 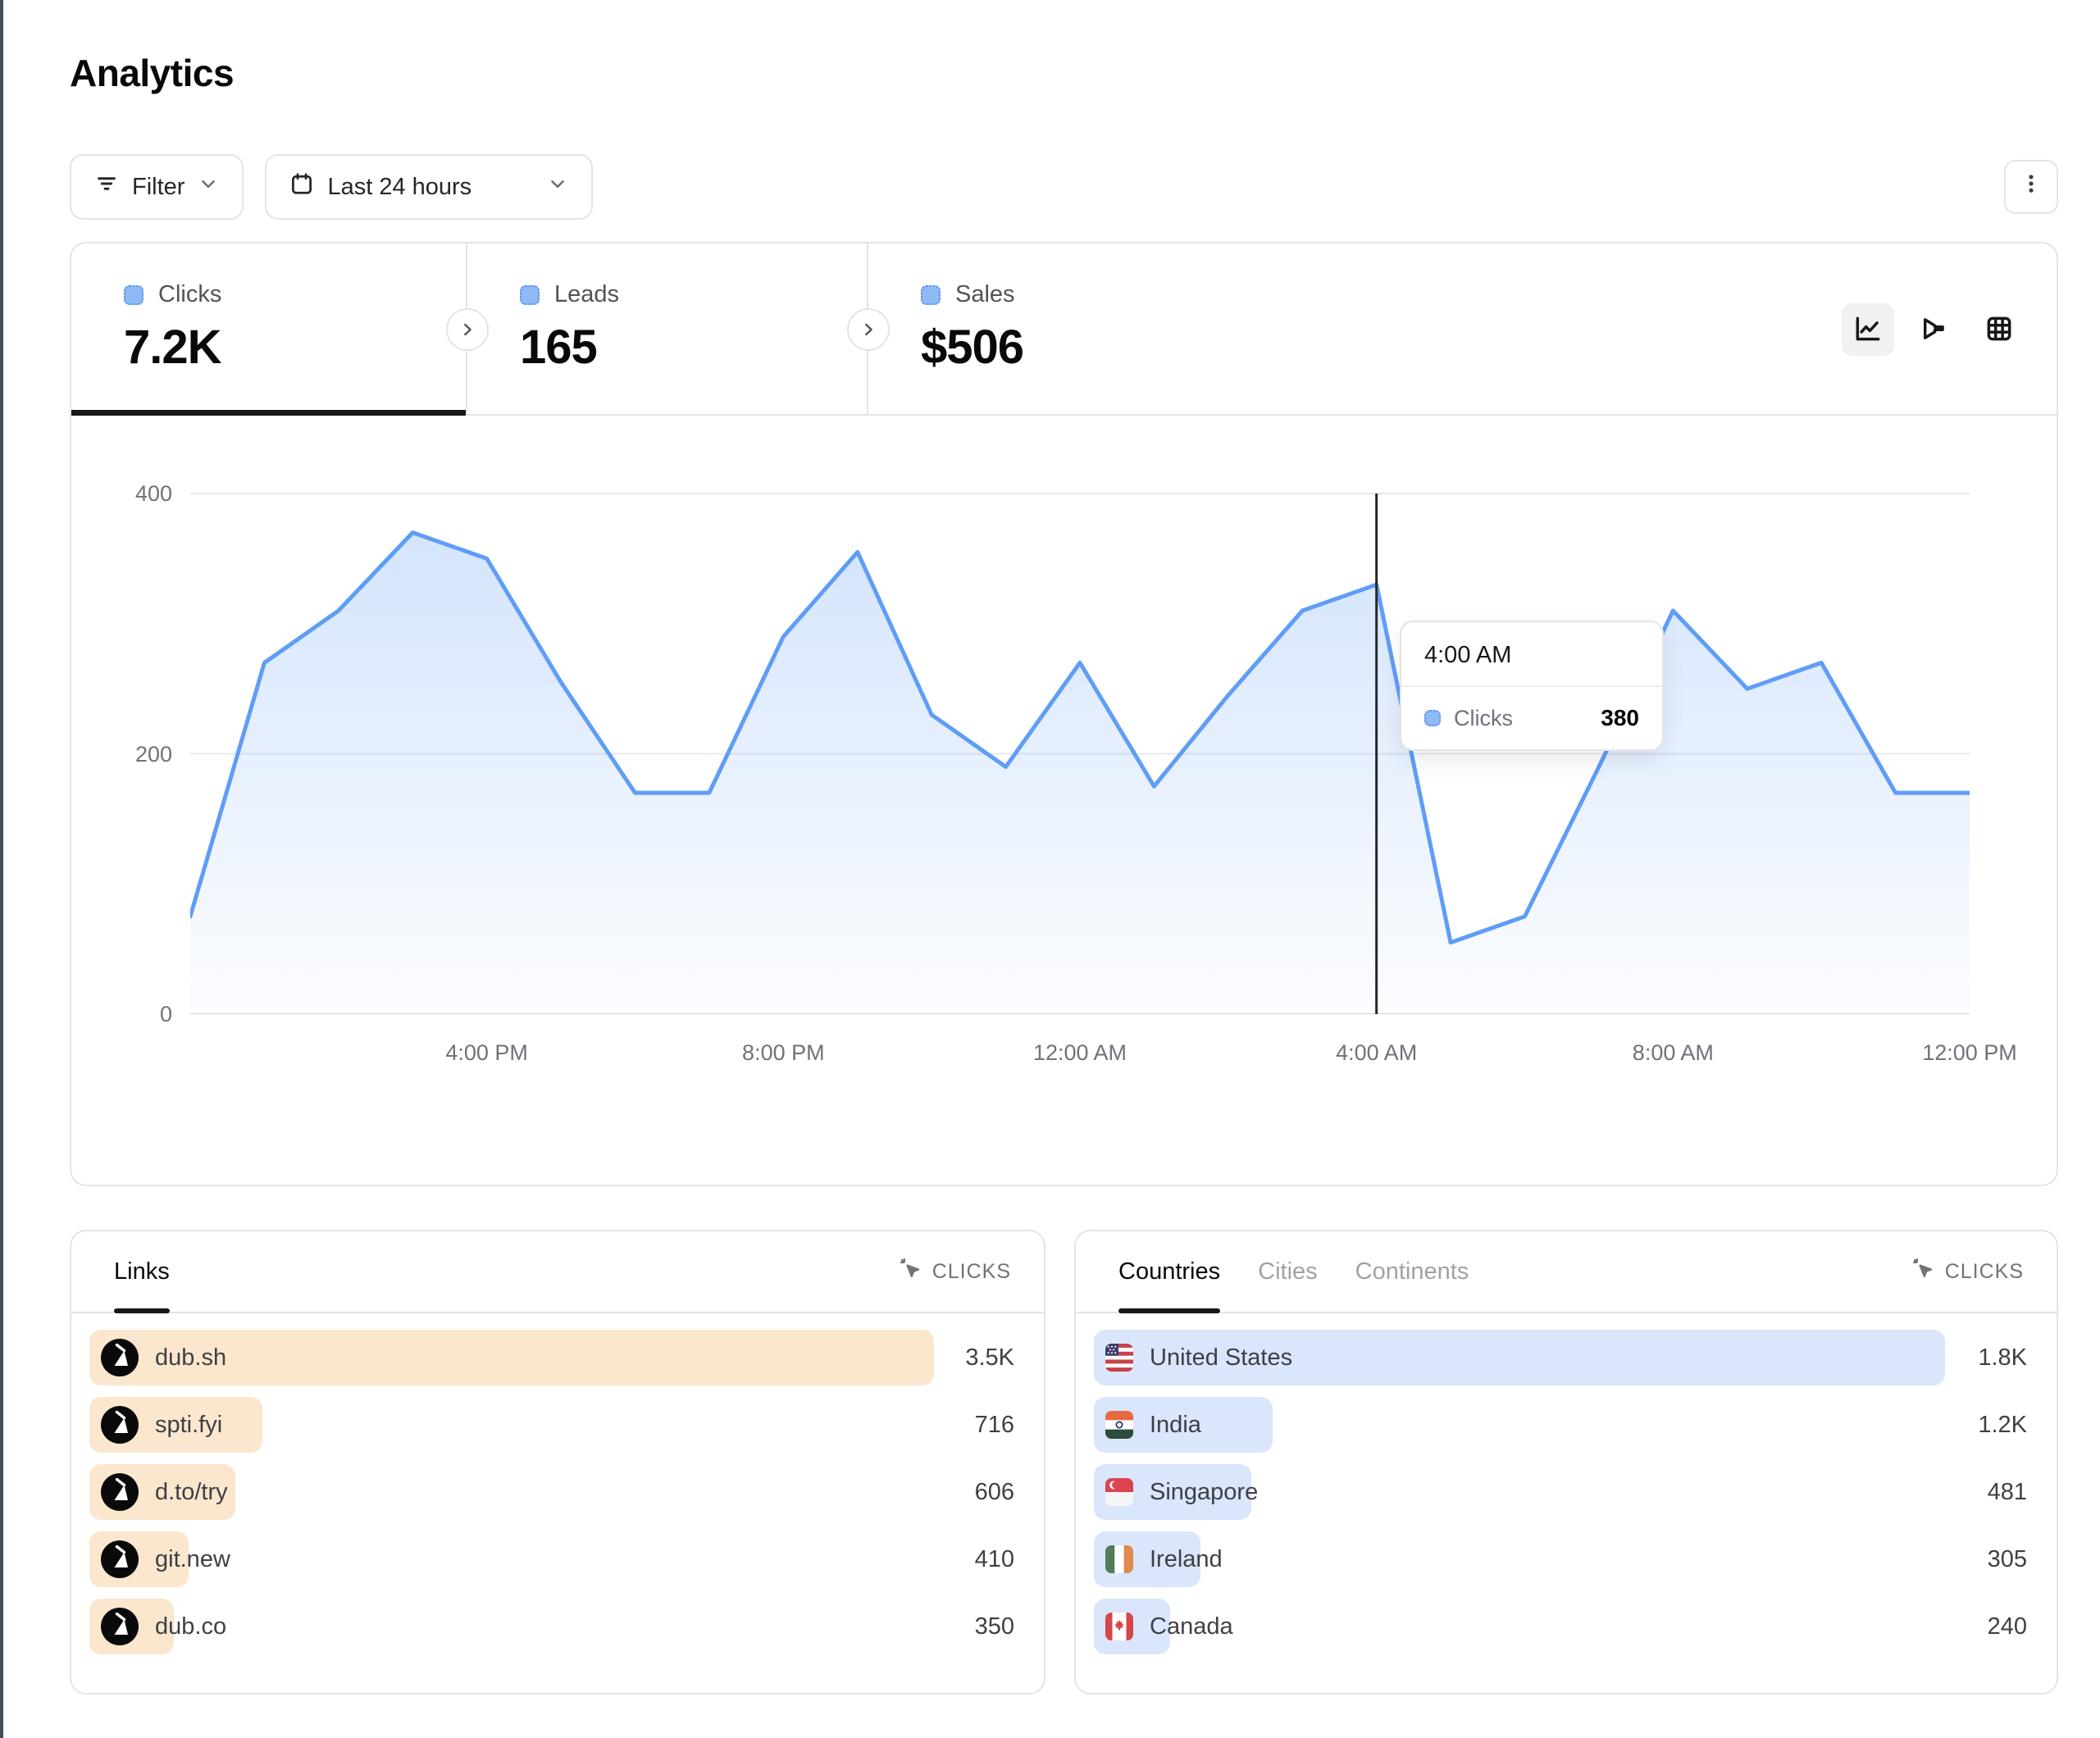 What do you see at coordinates (2002, 1424) in the screenshot?
I see `country-clicks-value: 1.2K` at bounding box center [2002, 1424].